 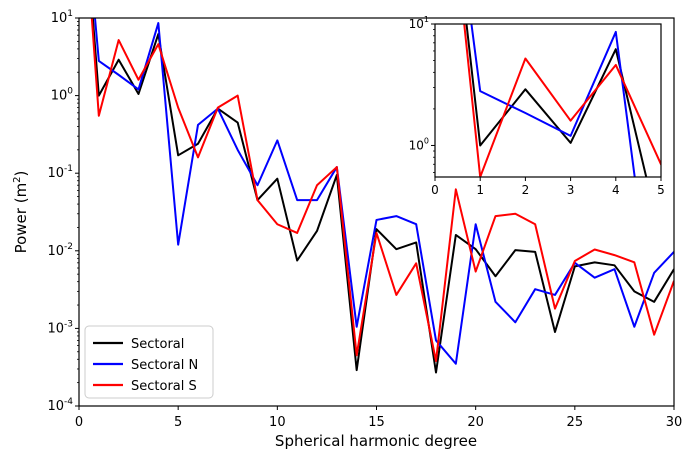 I want to click on legend-label: Sectoral N, so click(x=164, y=365).